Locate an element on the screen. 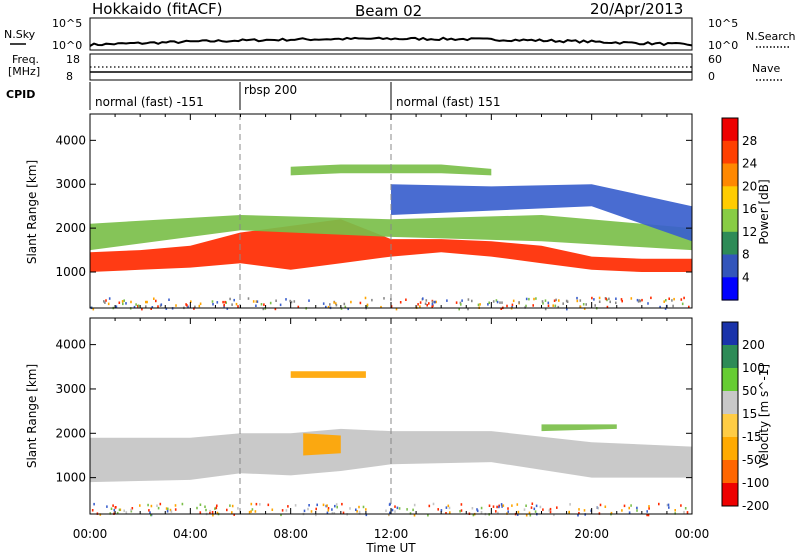 The image size is (800, 554). y-tick-label: 2000 is located at coordinates (70, 228).